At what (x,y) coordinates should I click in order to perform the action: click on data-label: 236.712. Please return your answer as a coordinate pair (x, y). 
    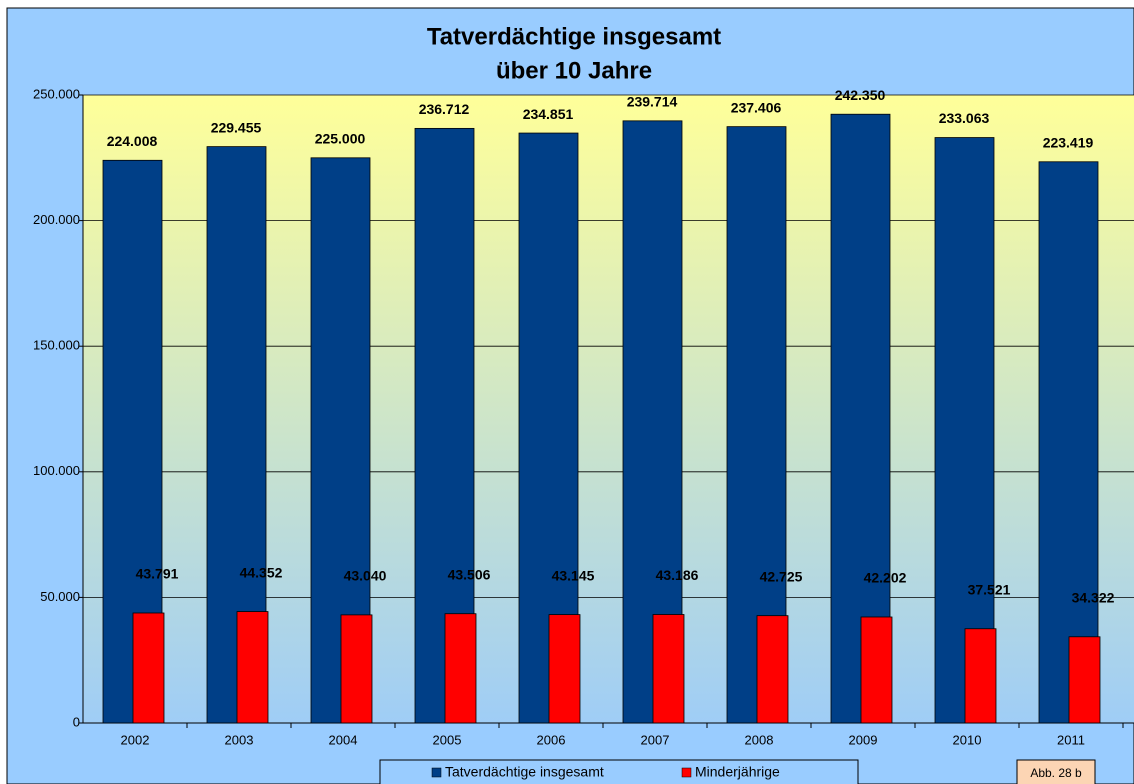
    Looking at the image, I should click on (444, 109).